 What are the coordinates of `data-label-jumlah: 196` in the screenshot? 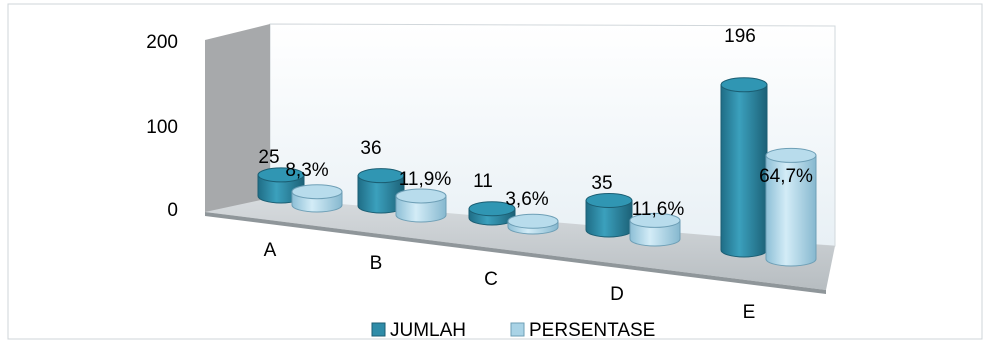 It's located at (740, 36).